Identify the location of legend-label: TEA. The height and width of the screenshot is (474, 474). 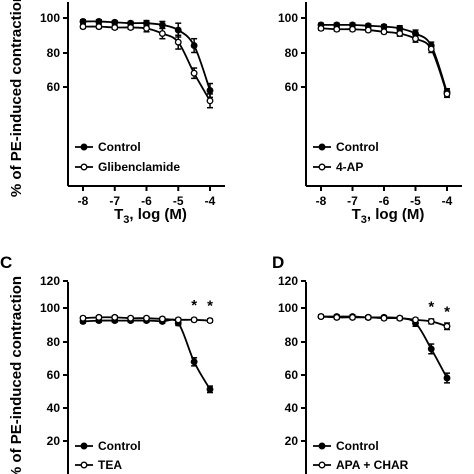
(110, 465).